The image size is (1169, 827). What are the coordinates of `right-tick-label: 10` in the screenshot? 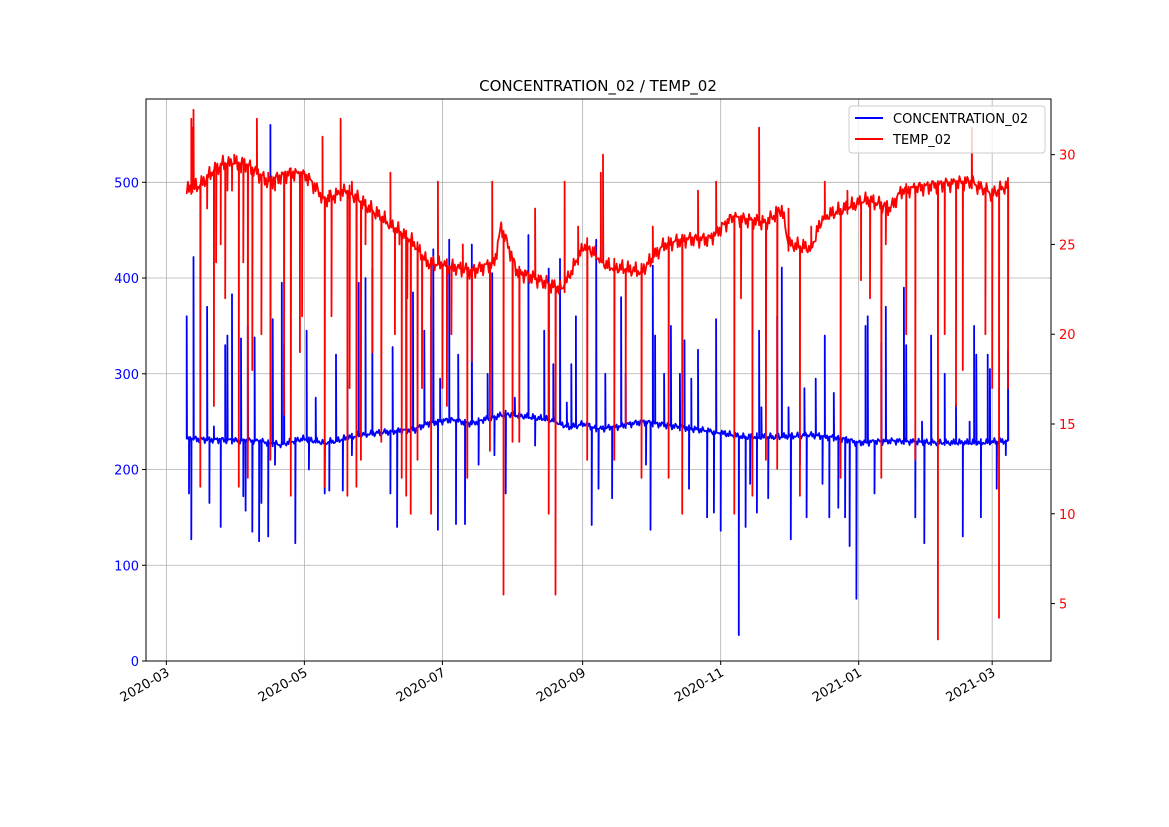 It's located at (1067, 515).